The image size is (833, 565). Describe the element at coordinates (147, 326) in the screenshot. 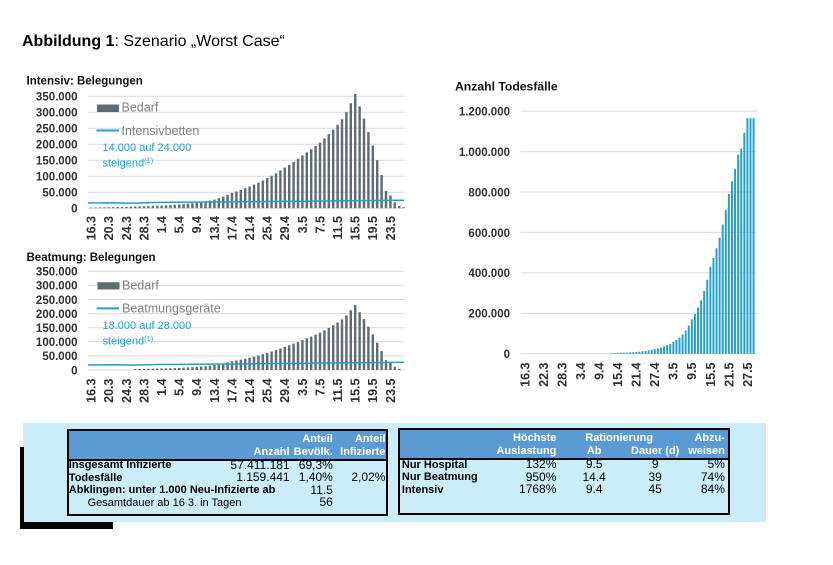

I see `svg-text: 18.000 auf 28.000` at that location.